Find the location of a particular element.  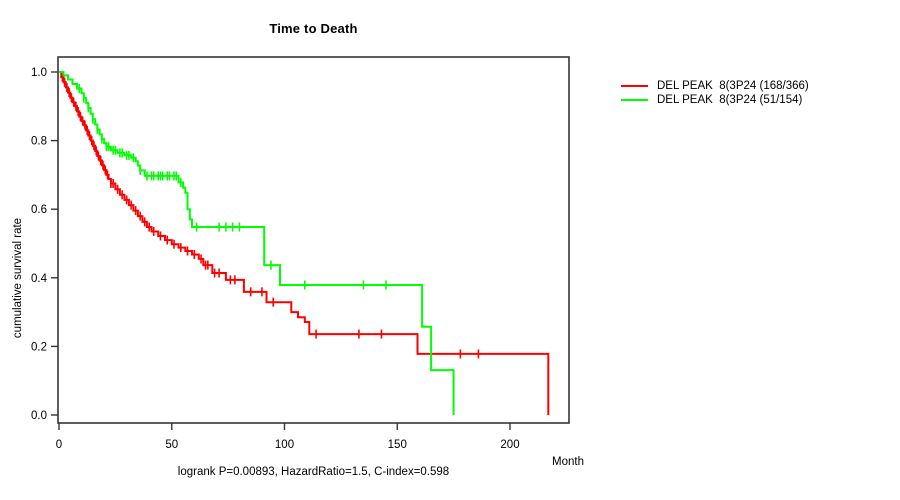

y-tick-label: 0.4 is located at coordinates (39, 279).